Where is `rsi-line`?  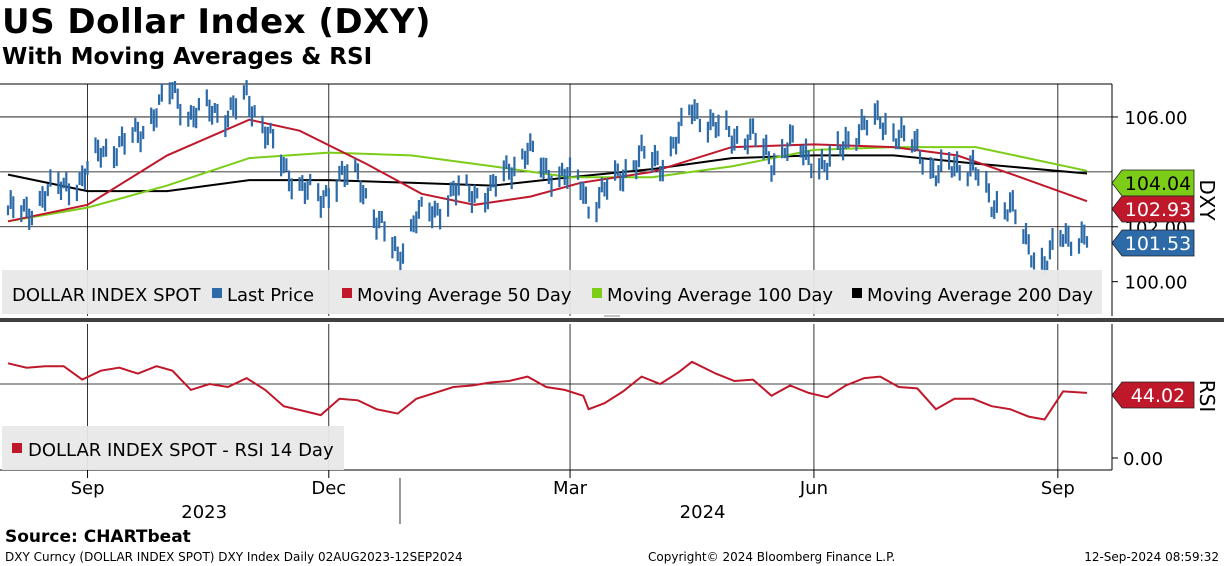
rsi-line is located at coordinates (547, 390).